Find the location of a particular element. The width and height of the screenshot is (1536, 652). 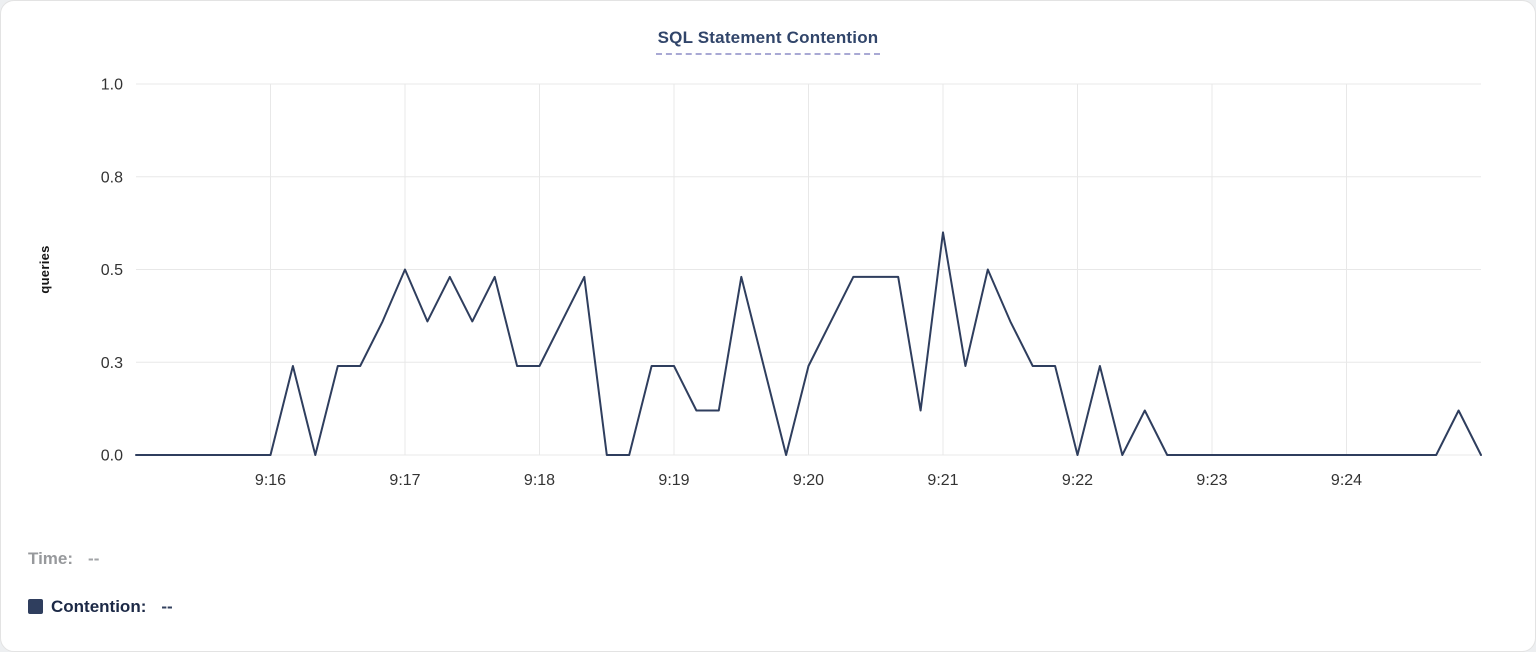

x-tick-label: 9:18 is located at coordinates (539, 480).